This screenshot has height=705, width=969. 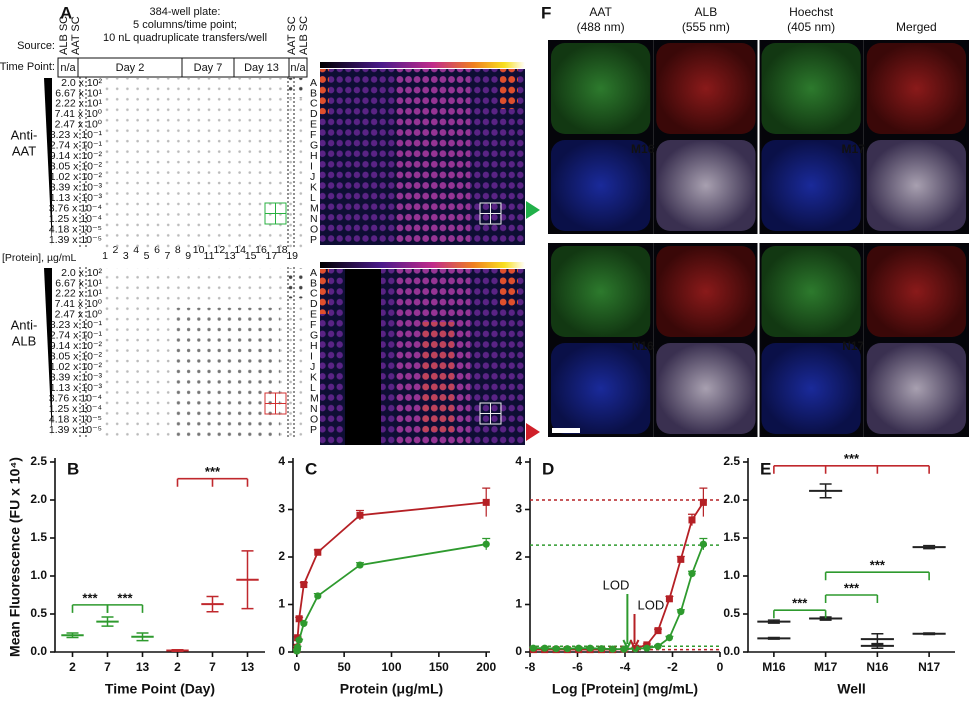 What do you see at coordinates (391, 555) in the screenshot?
I see `axes` at bounding box center [391, 555].